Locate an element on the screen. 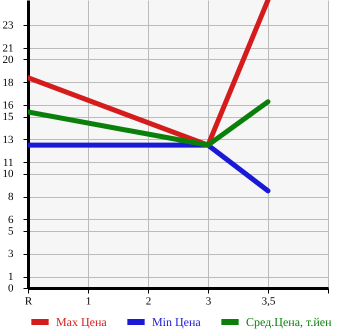 The image size is (345, 335). y-tick-label: 11 is located at coordinates (8, 162).